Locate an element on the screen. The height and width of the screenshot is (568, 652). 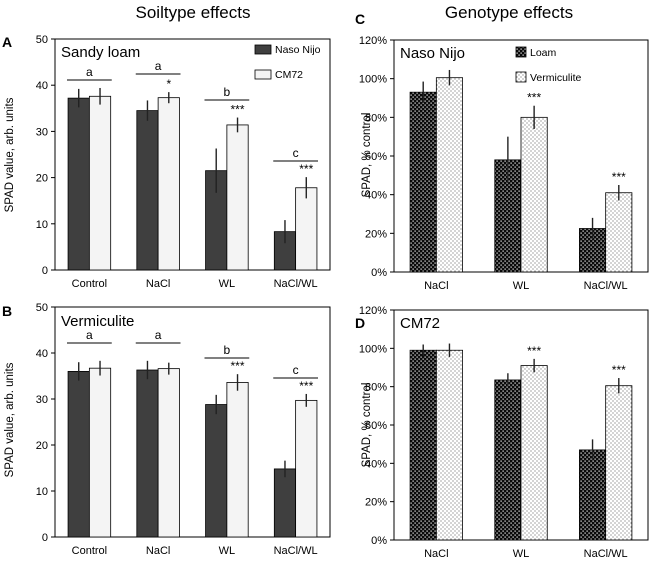
y-tick-label: 50 is located at coordinates (42, 308).